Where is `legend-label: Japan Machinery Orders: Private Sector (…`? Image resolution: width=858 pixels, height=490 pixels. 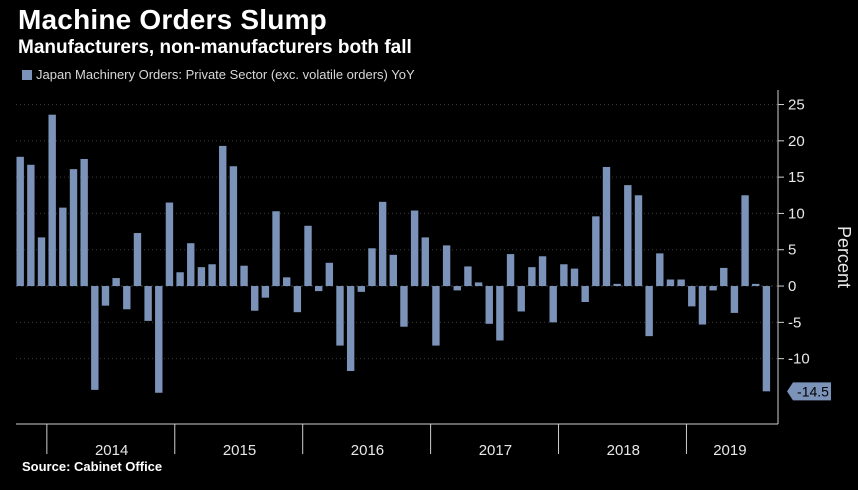 legend-label: Japan Machinery Orders: Private Sector (… is located at coordinates (225, 74).